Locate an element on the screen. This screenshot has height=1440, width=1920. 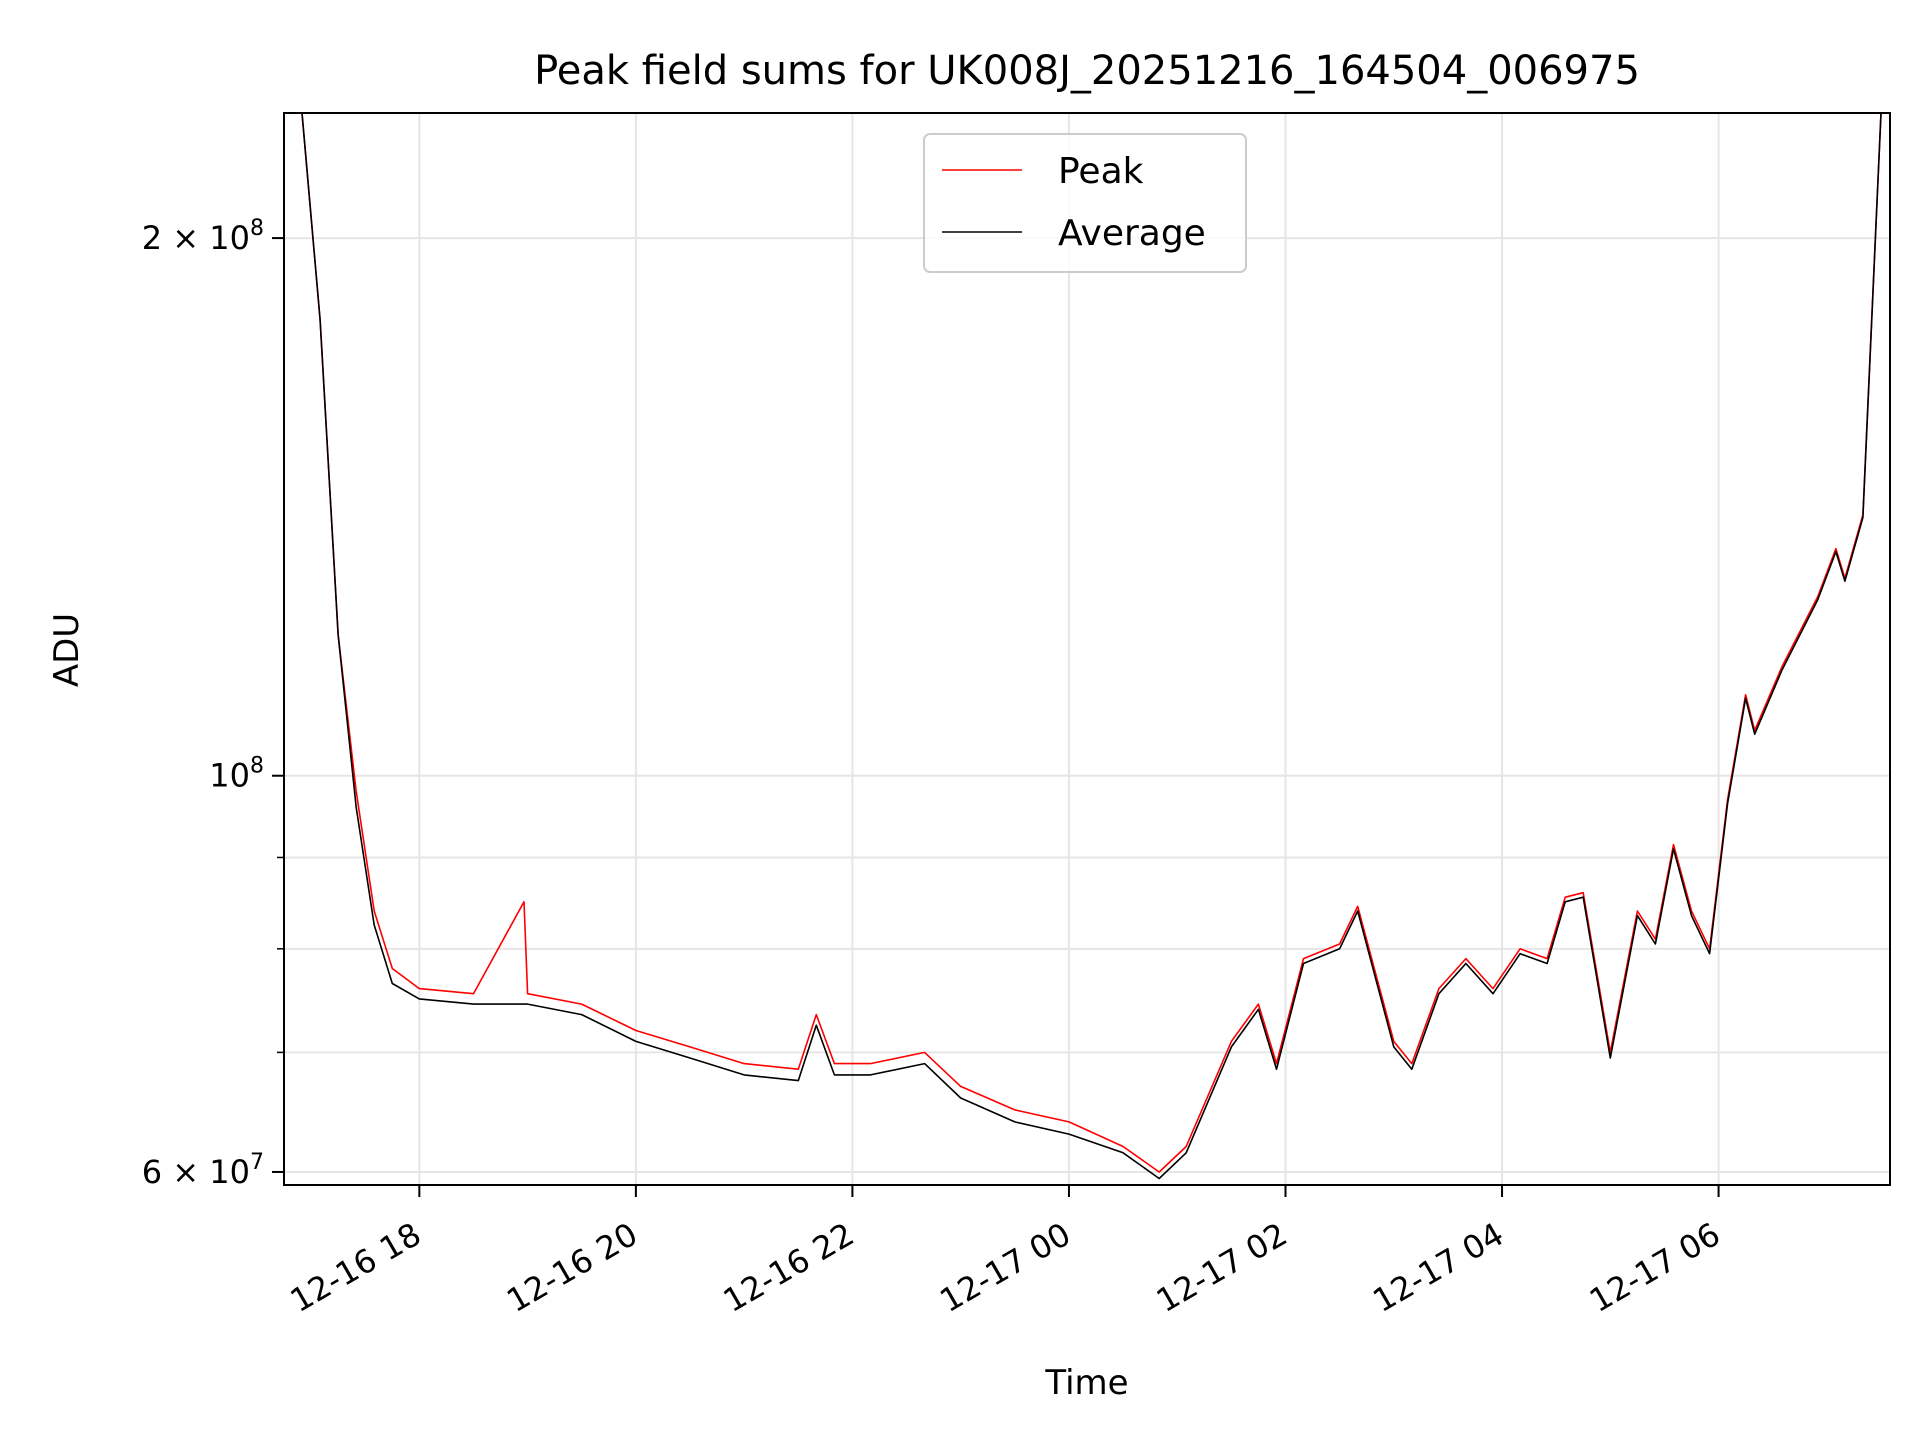
legend-box is located at coordinates (1085, 203).